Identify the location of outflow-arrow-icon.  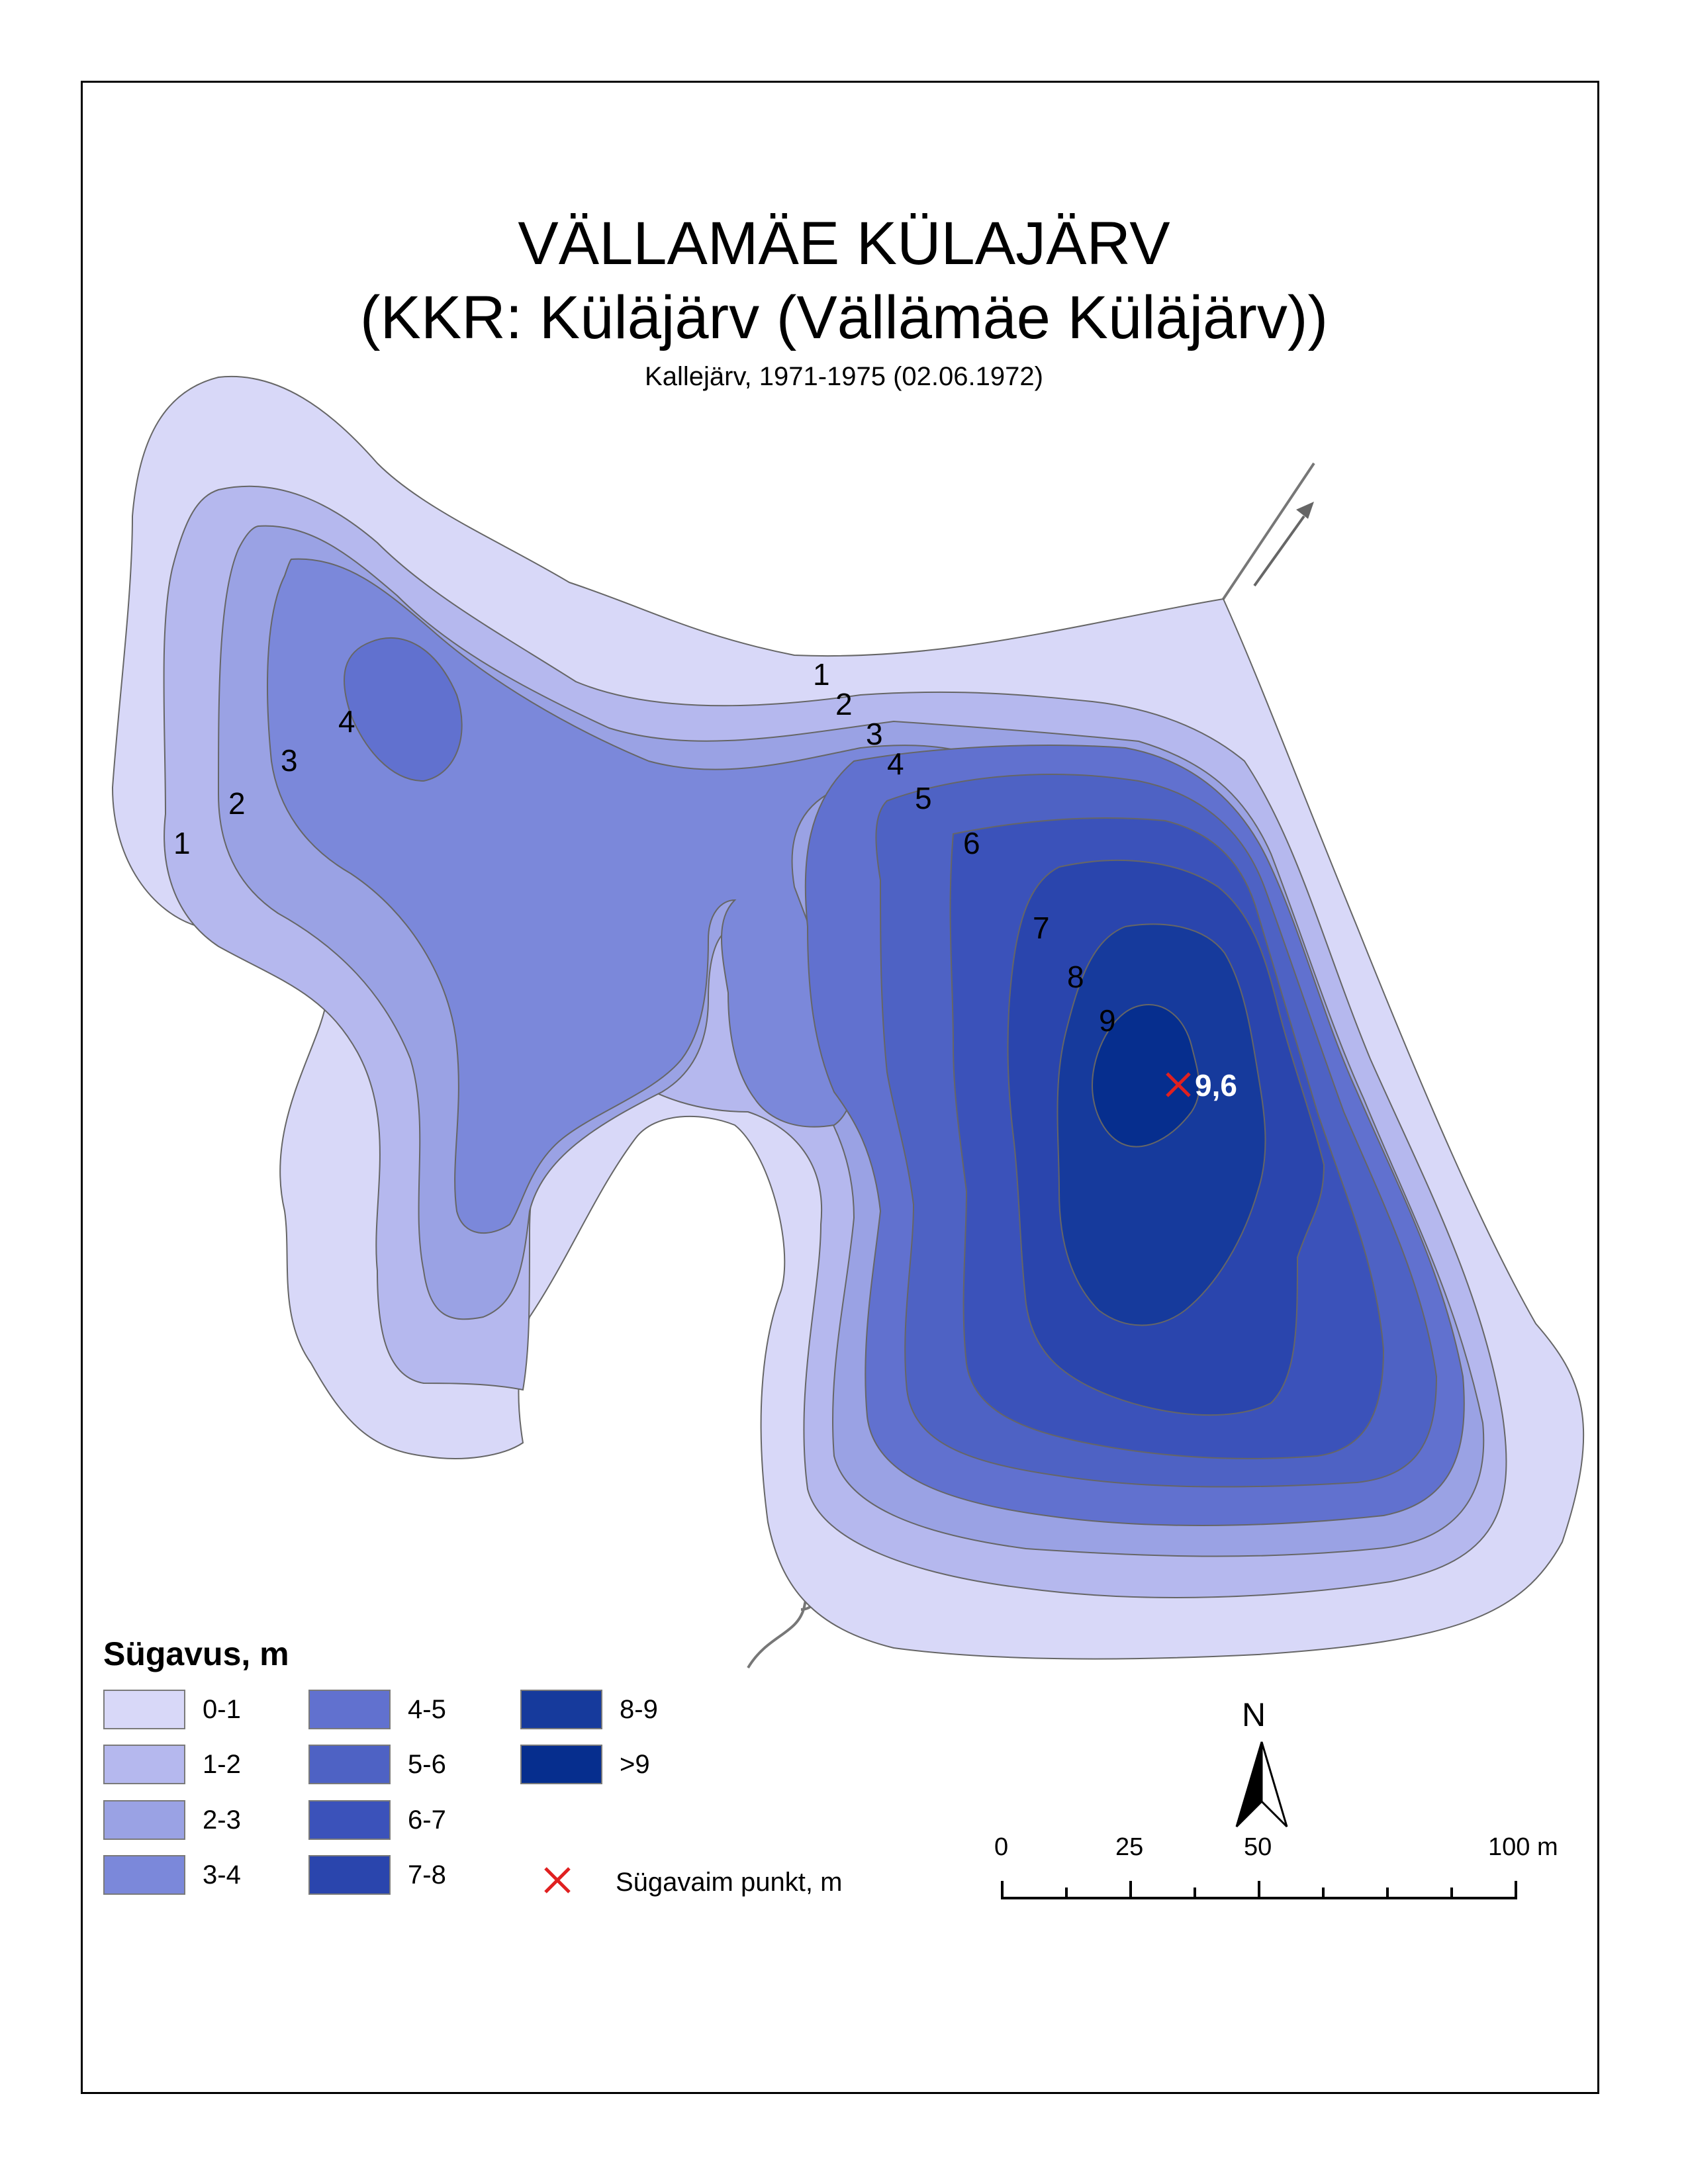
(1283, 544).